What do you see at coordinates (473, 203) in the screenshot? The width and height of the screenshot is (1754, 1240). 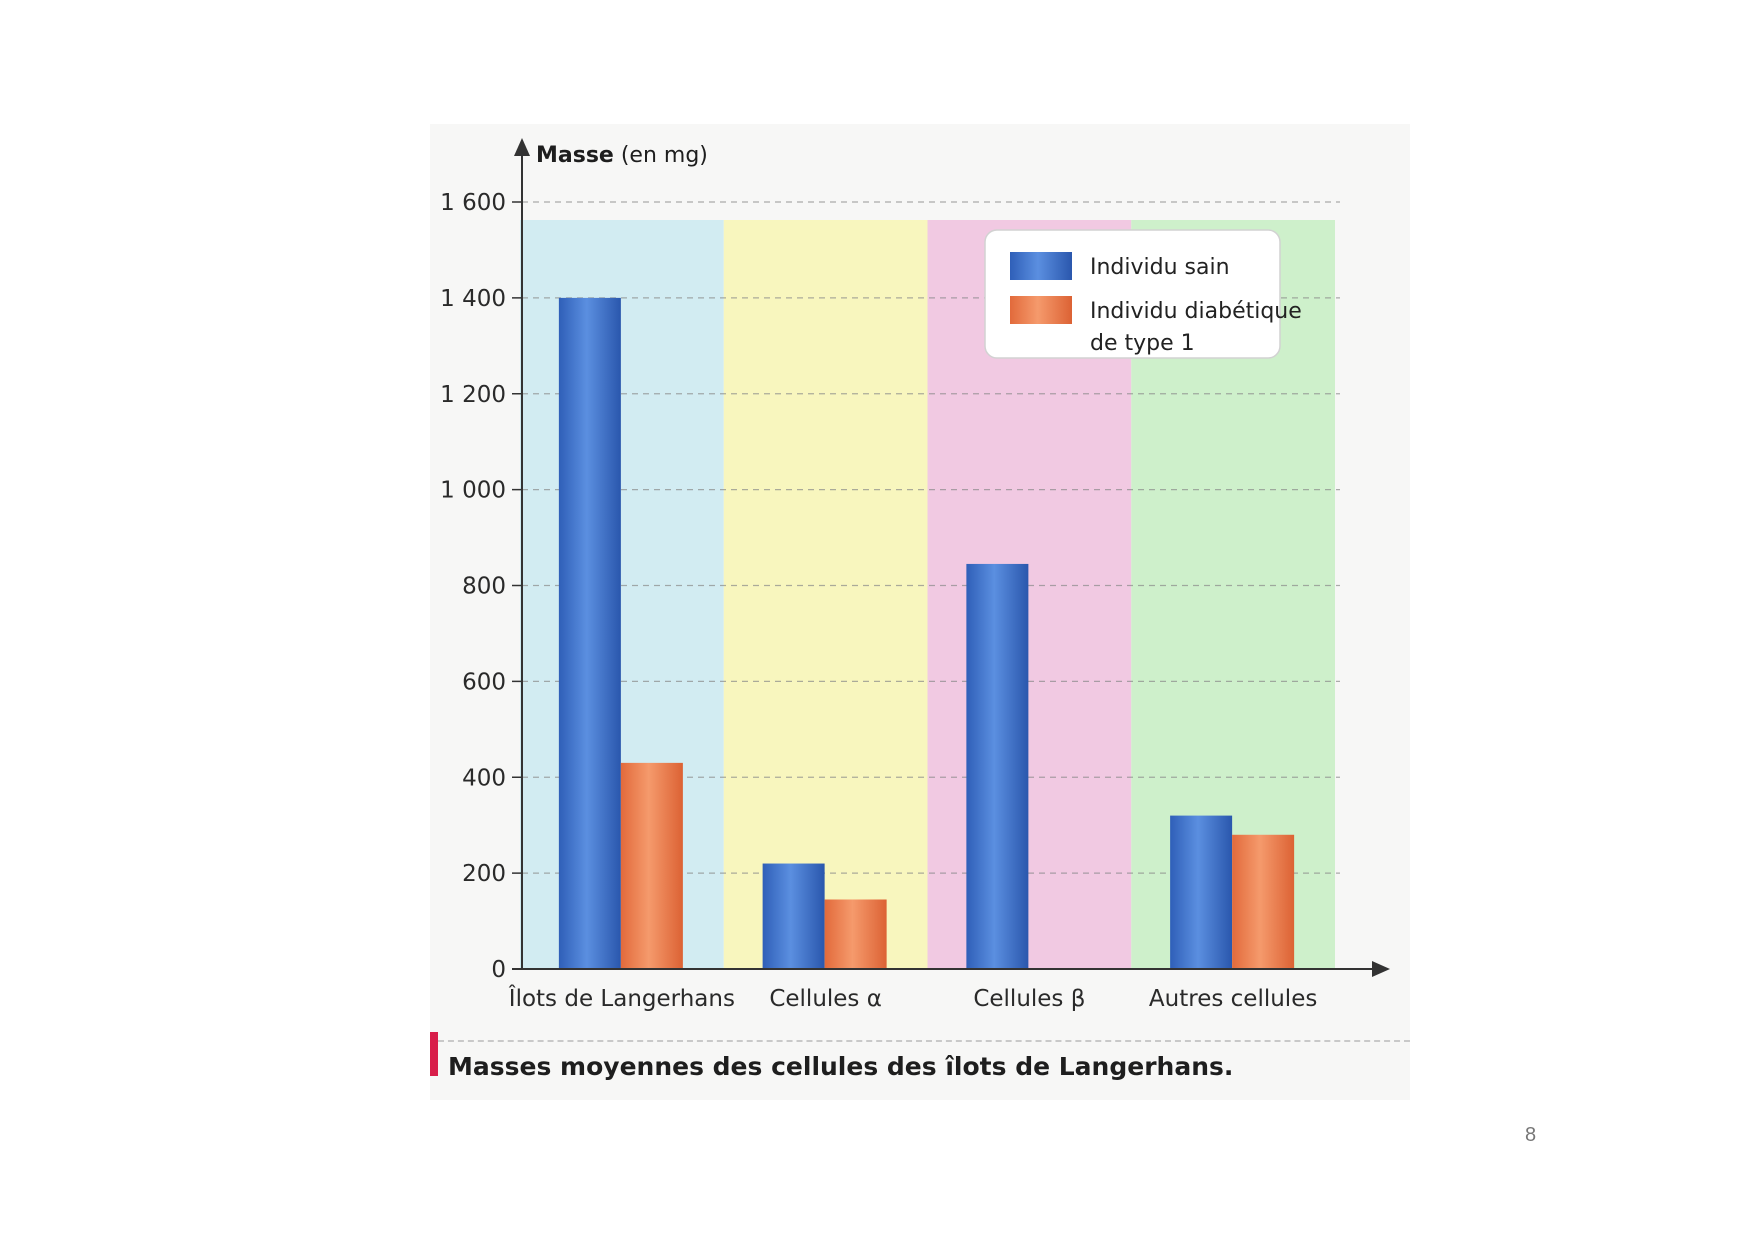 I see `y-tick-label: 1 600` at bounding box center [473, 203].